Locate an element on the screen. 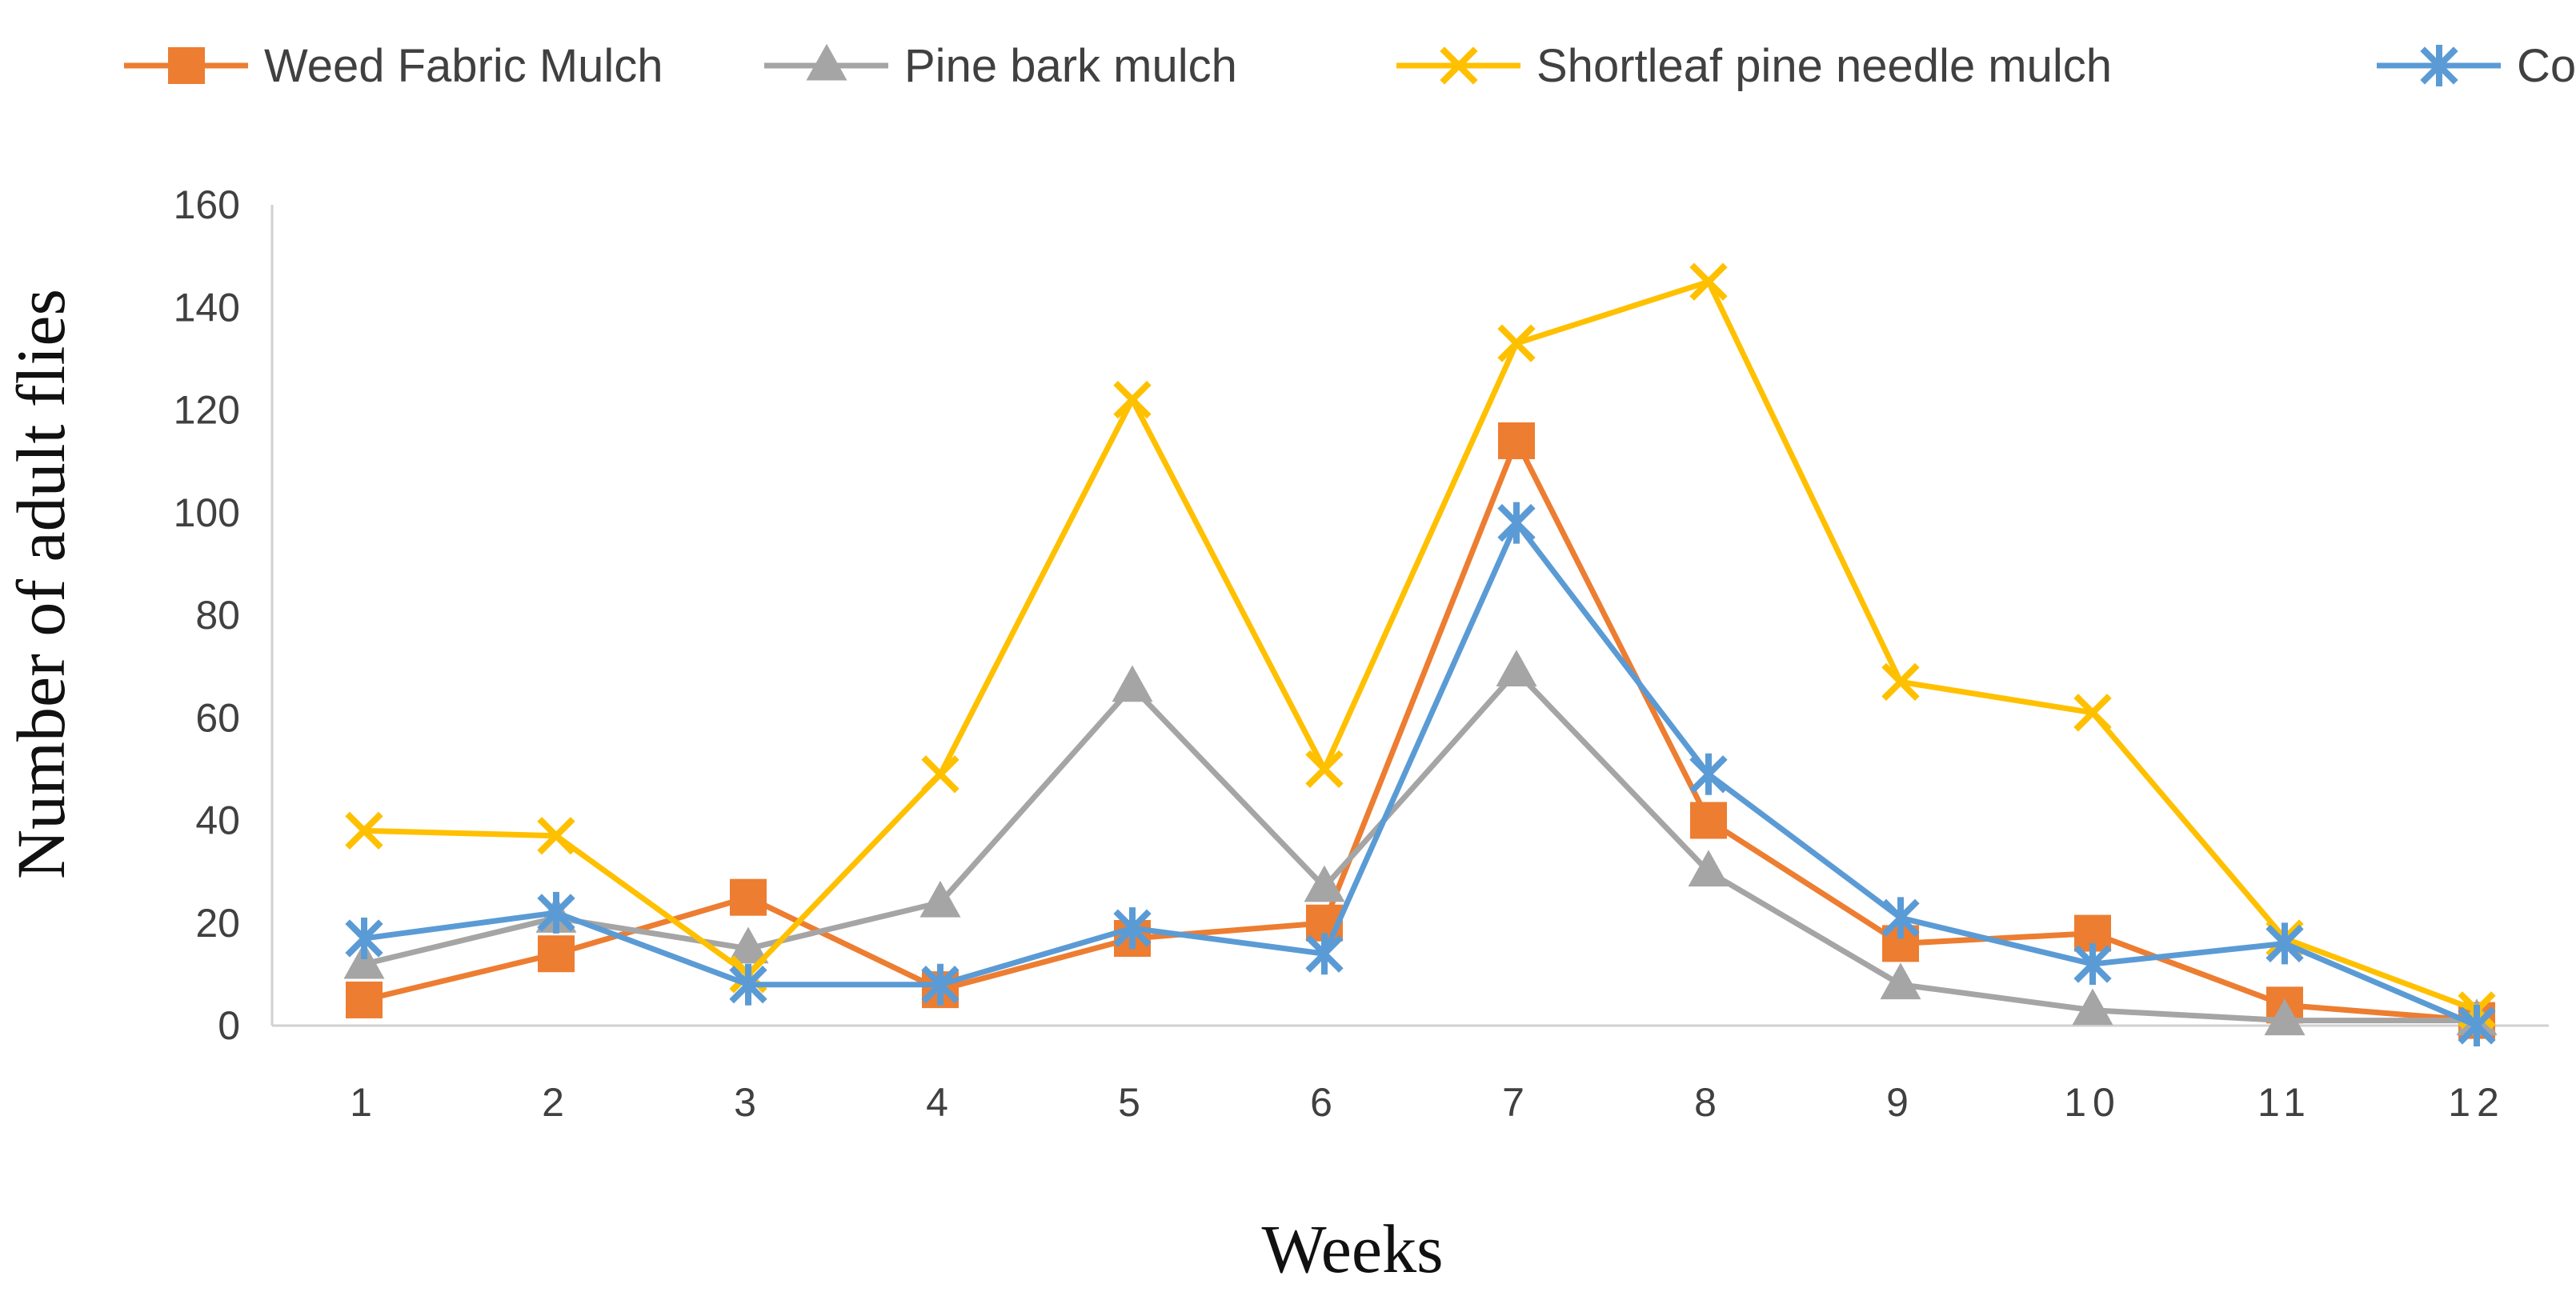  legend-item-weed-fabric-mulch: Weed Fabric Mulch is located at coordinates (393, 66).